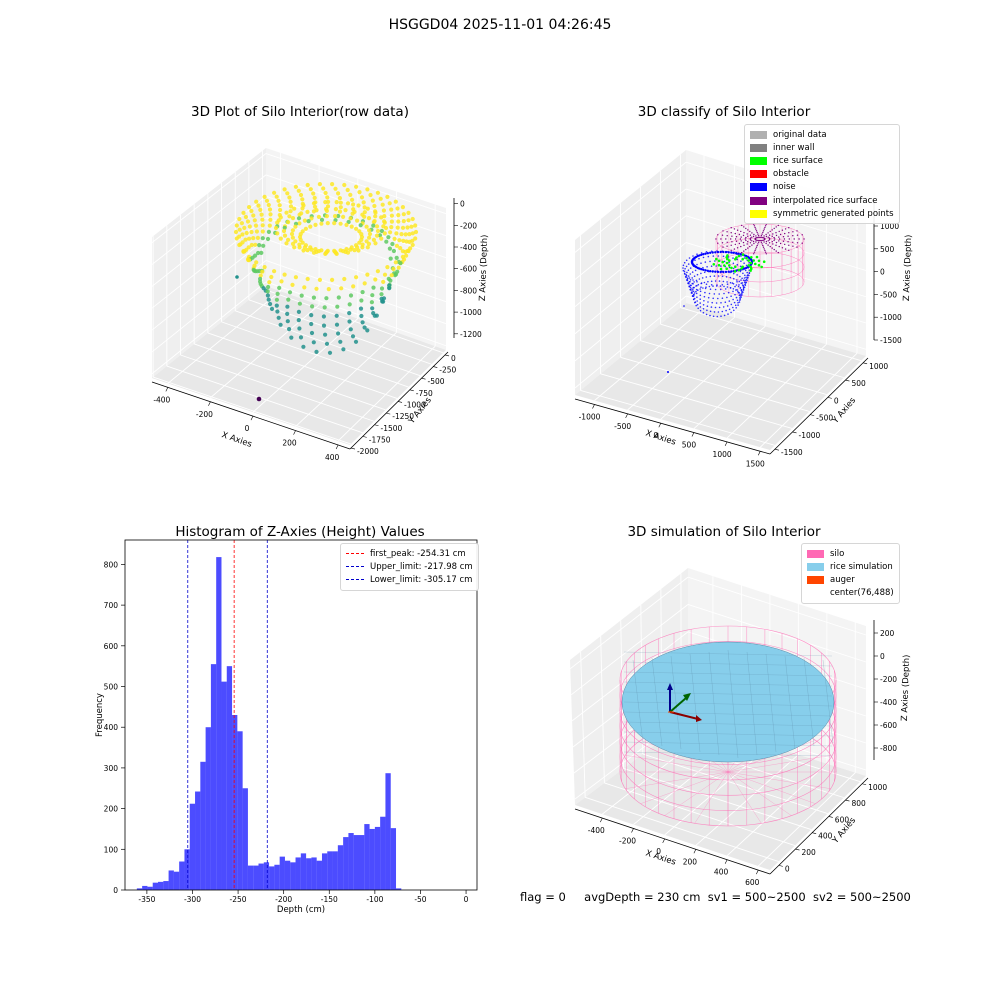 The width and height of the screenshot is (1000, 1000). I want to click on x-tick-label: 0, so click(655, 435).